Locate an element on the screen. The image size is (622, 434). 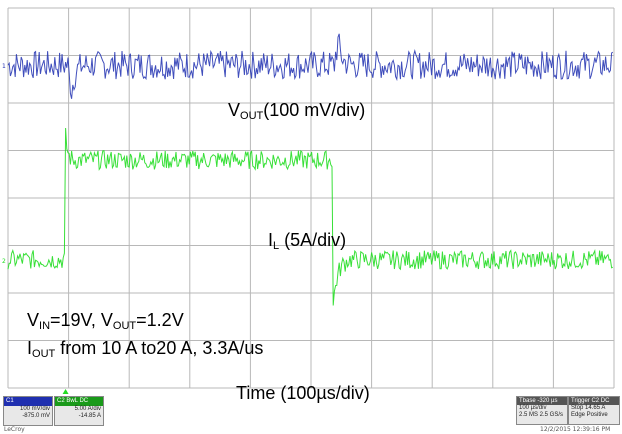
channel1-status: C1 100 mV/div -875.0 mV is located at coordinates (28, 411).